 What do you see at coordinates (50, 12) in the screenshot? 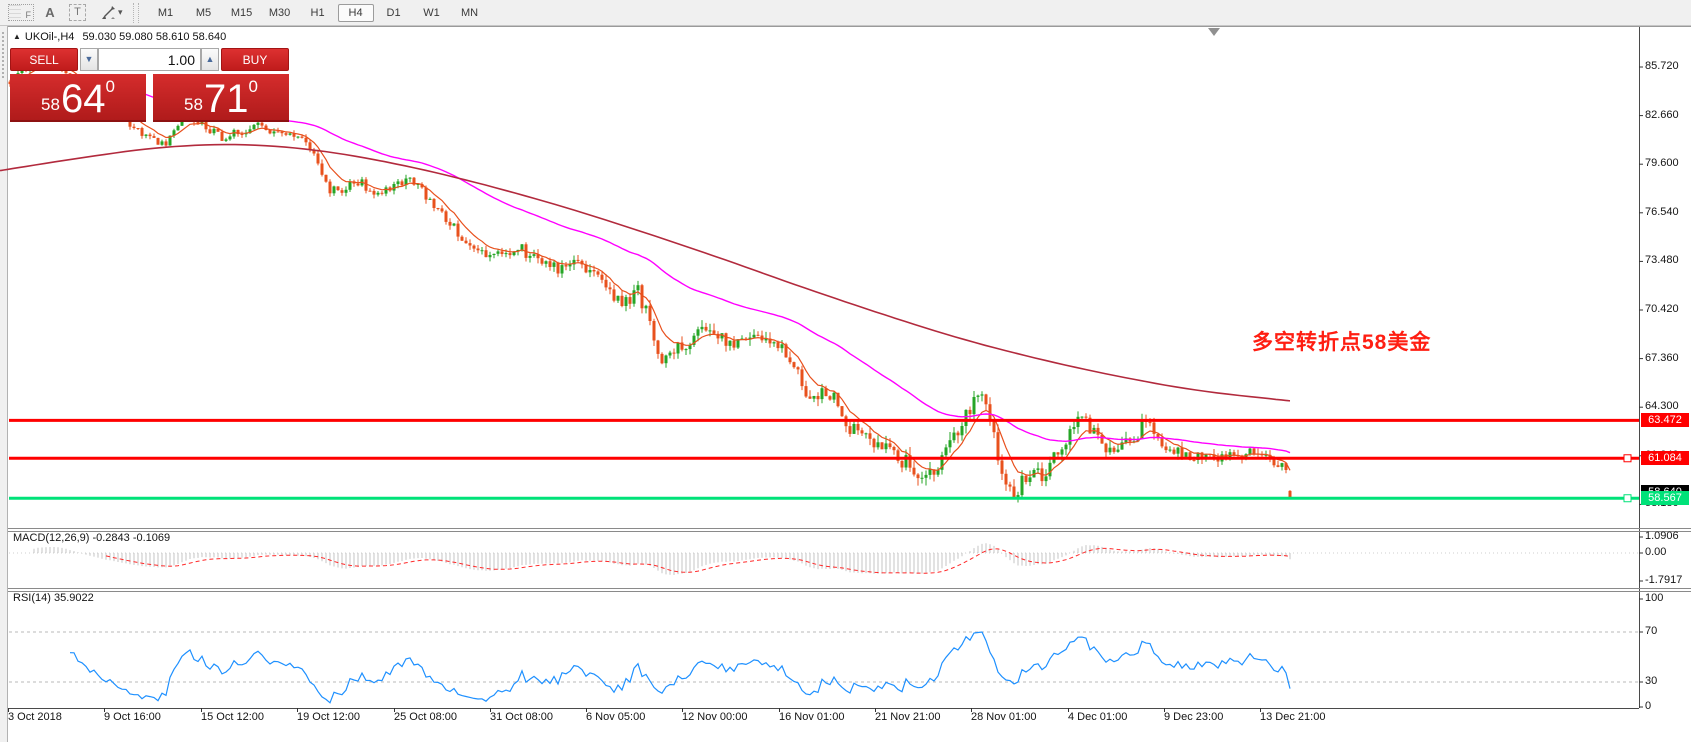
I see `label-tool-icon: A` at bounding box center [50, 12].